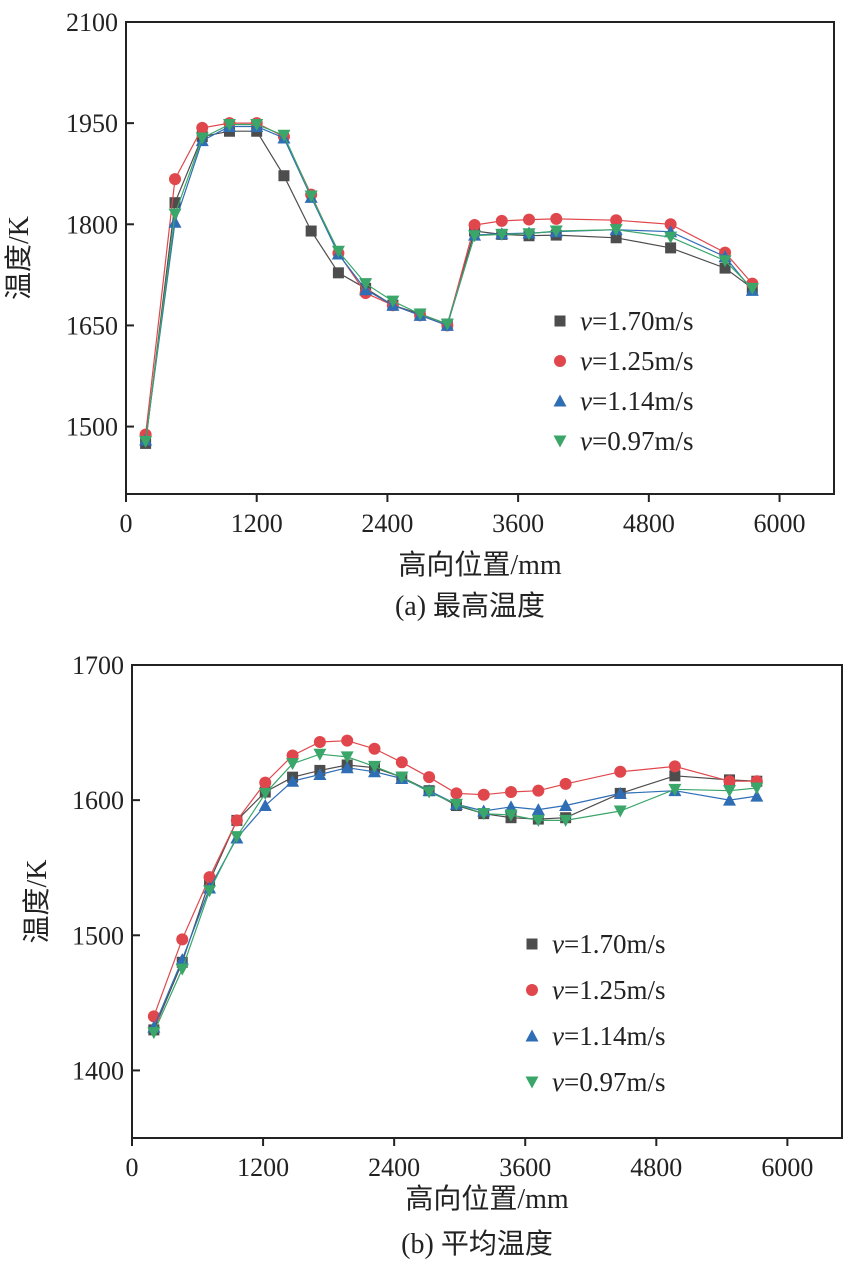 The image size is (855, 1269). I want to click on x-tick-label: 2400, so click(387, 523).